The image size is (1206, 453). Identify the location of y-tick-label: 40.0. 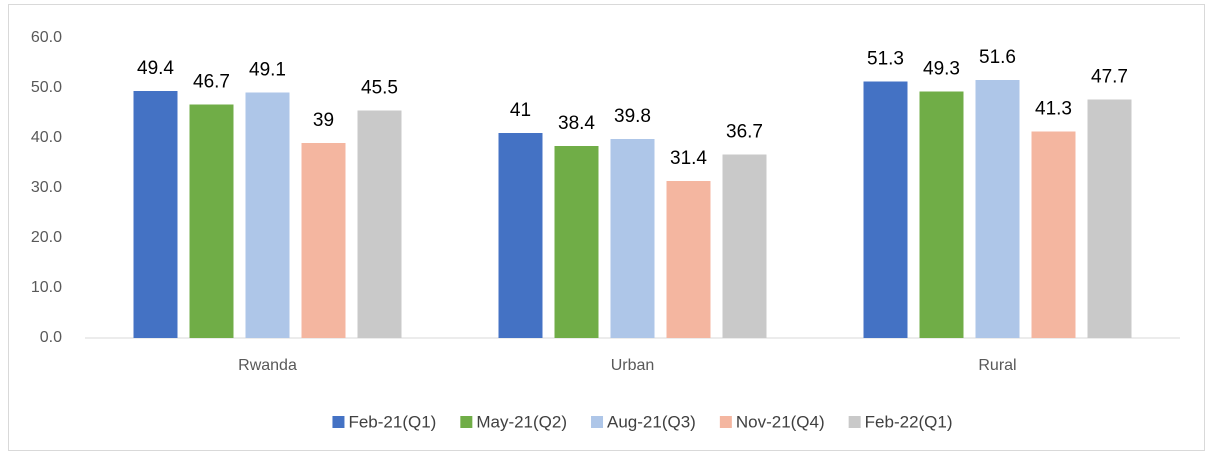
(46, 137).